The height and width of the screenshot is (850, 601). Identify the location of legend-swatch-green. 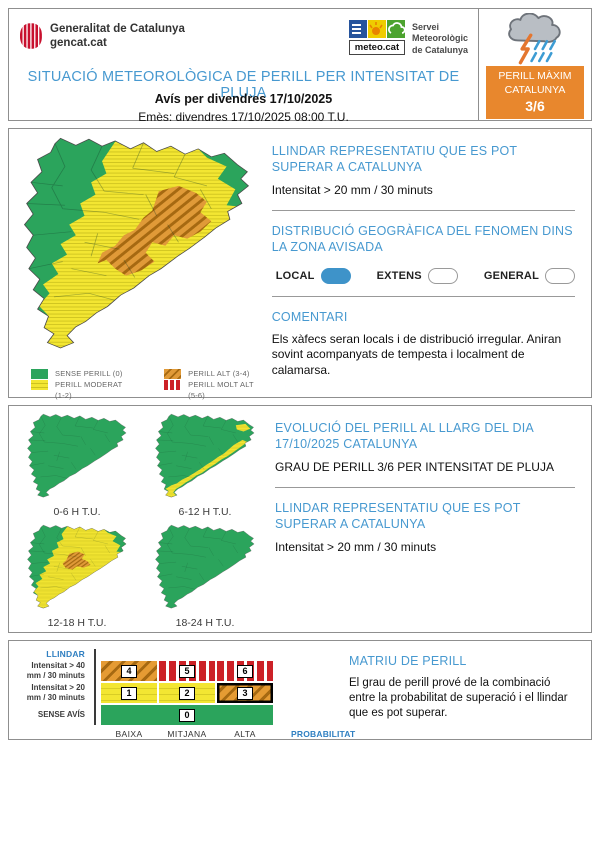
(39, 374).